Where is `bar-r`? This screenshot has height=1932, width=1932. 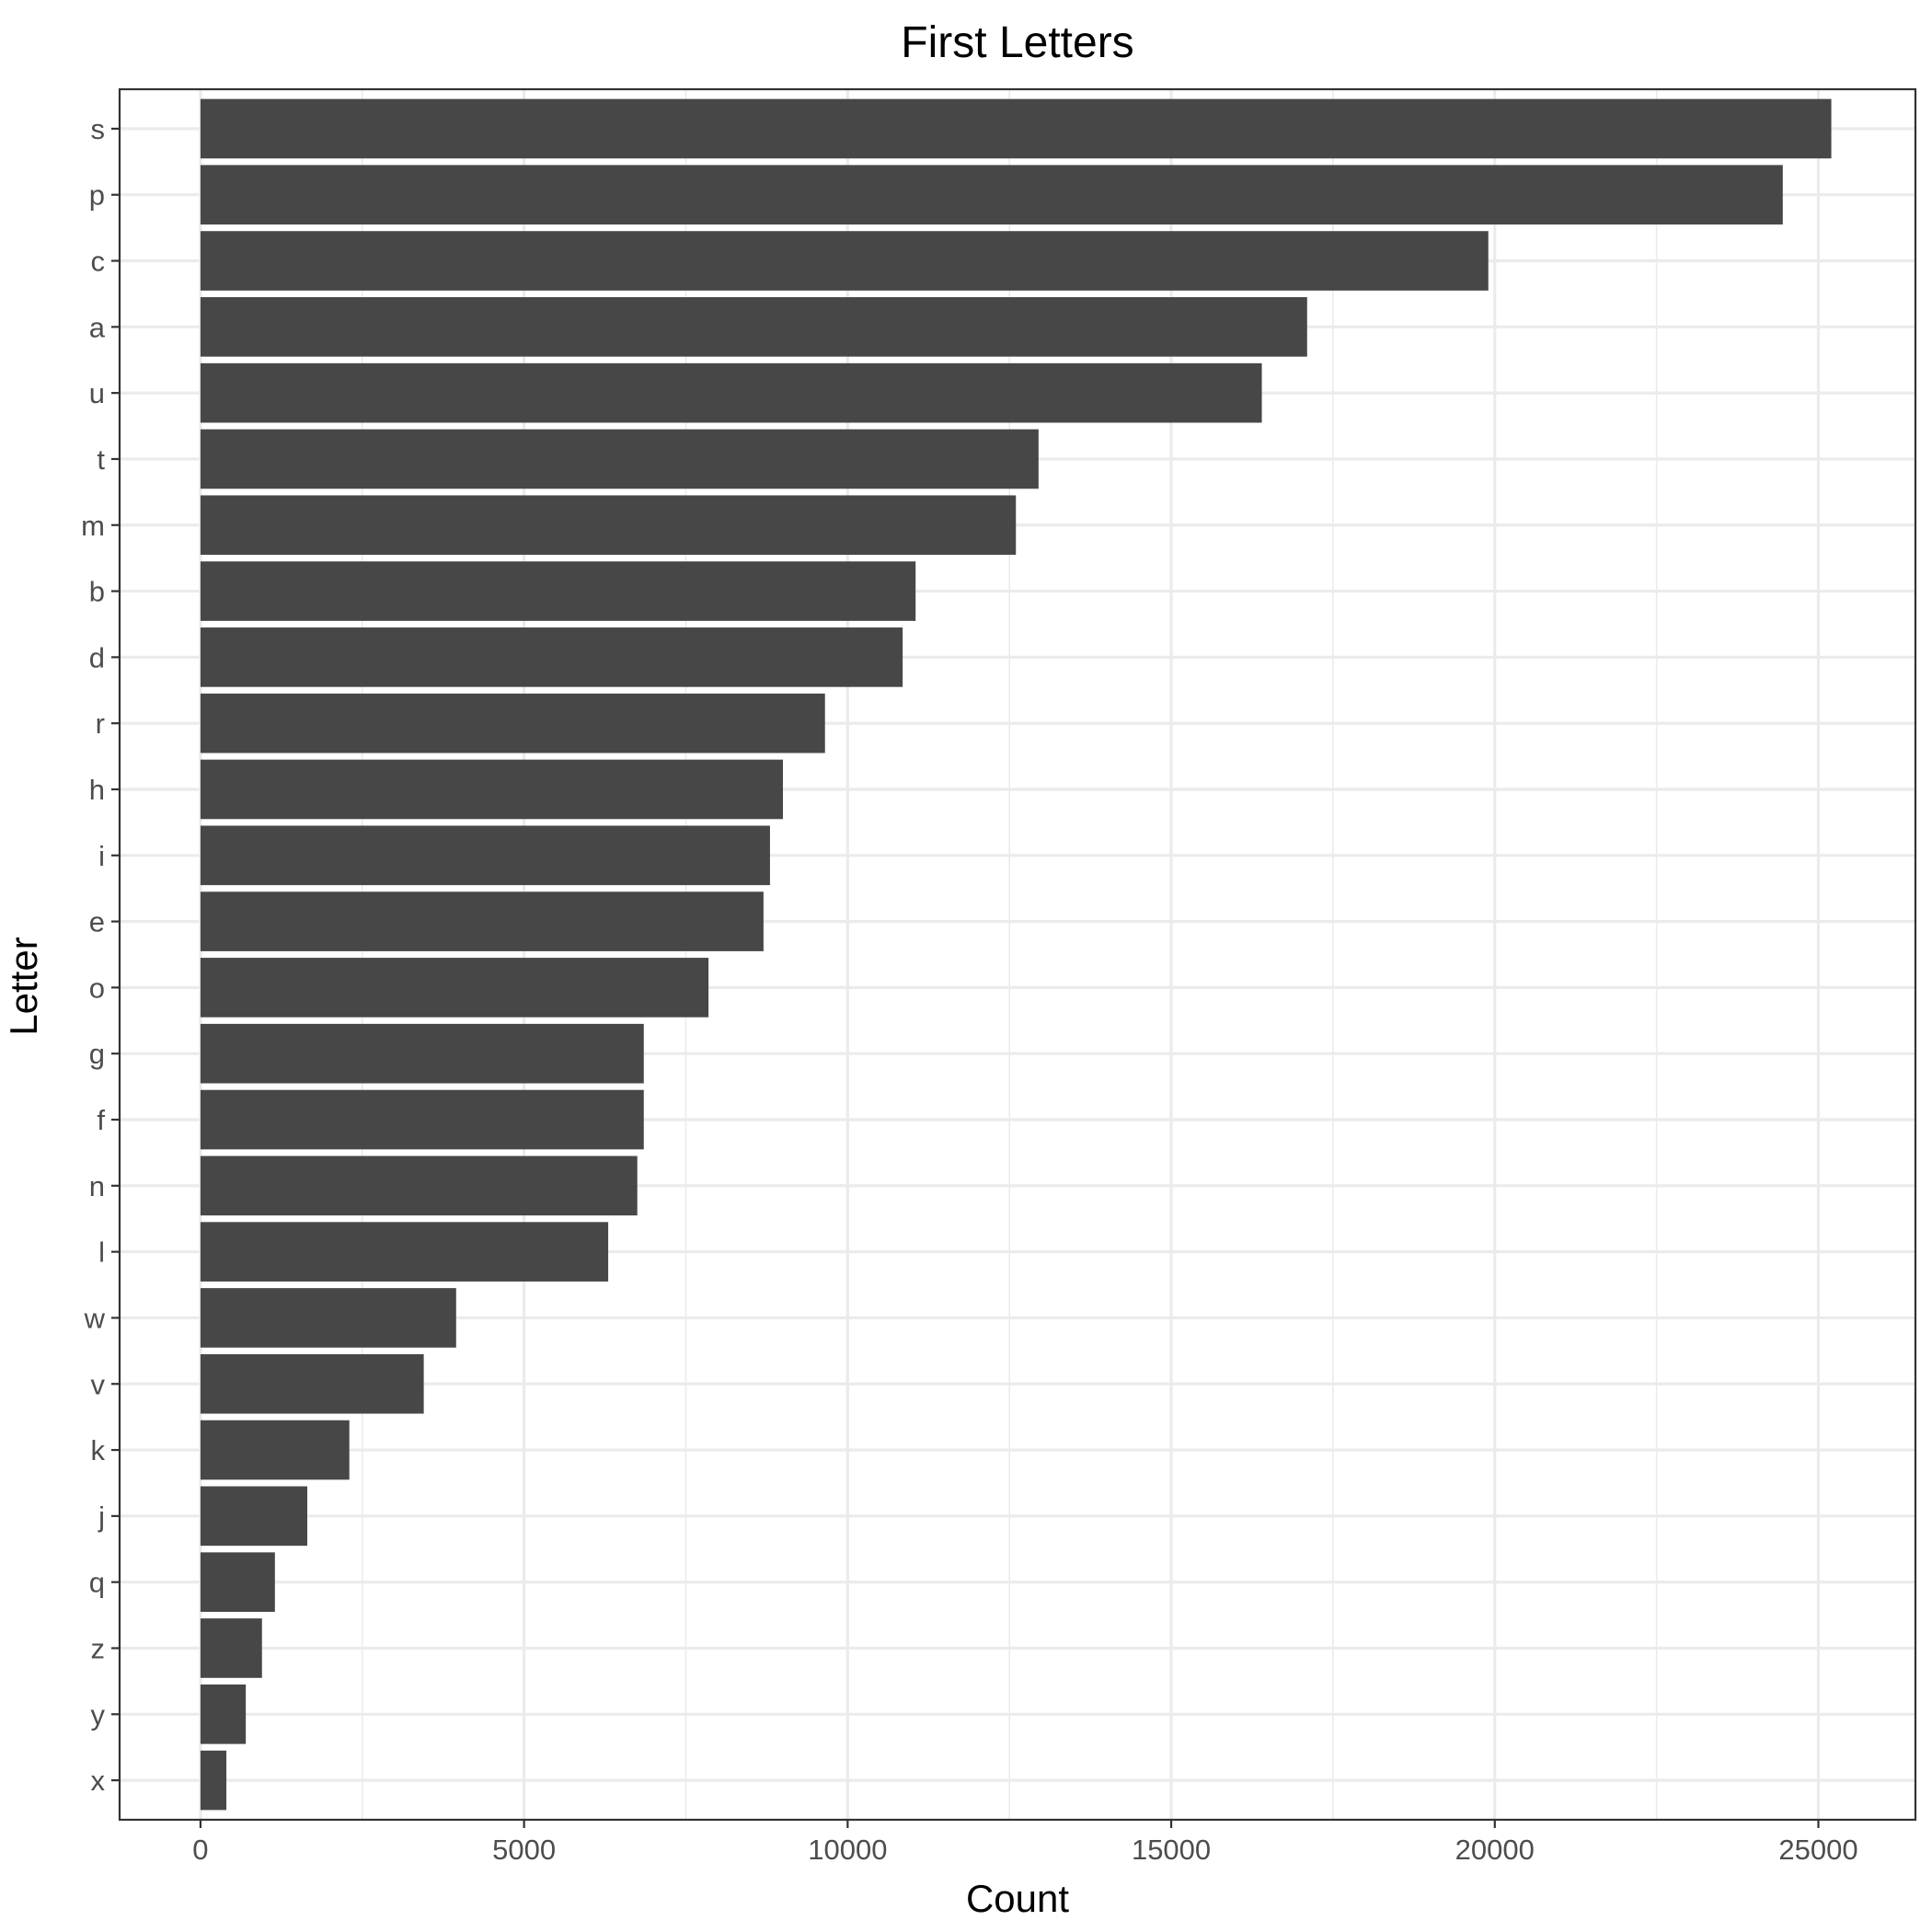
bar-r is located at coordinates (512, 723).